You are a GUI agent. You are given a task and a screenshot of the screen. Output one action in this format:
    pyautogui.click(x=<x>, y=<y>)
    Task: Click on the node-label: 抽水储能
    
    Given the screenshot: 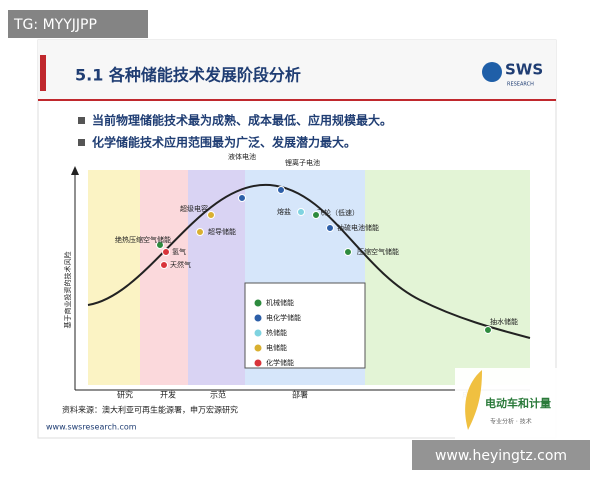 What is the action you would take?
    pyautogui.click(x=504, y=321)
    